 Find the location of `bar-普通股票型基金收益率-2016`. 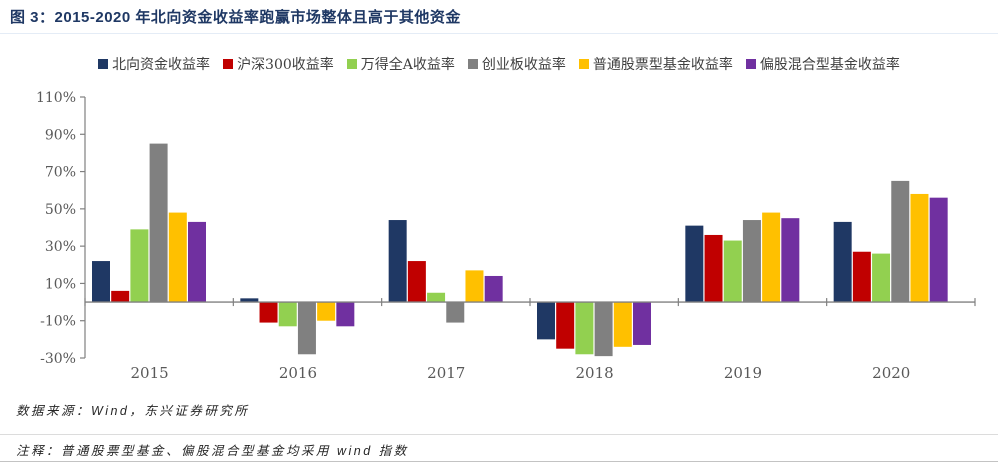

bar-普通股票型基金收益率-2016 is located at coordinates (326, 311).